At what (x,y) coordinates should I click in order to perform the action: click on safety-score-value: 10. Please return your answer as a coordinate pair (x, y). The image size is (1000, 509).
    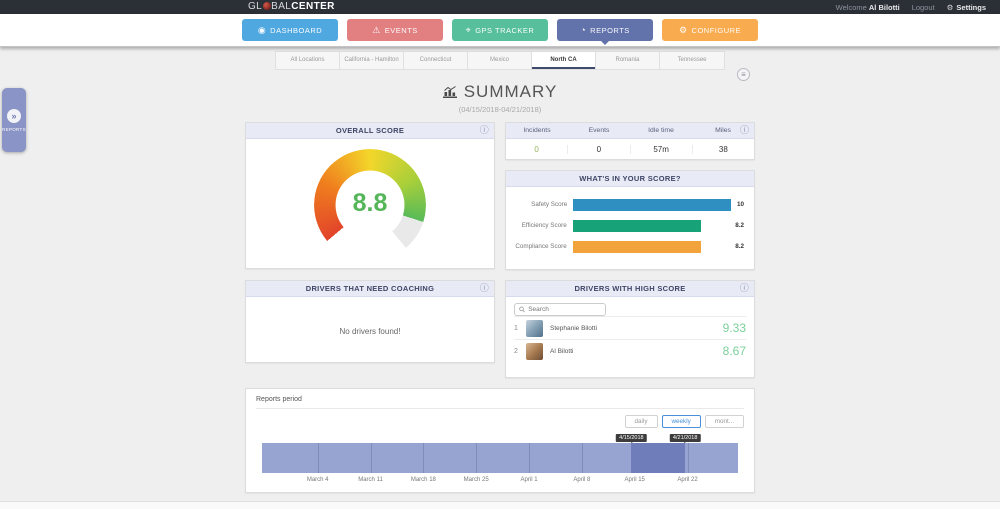
    Looking at the image, I should click on (740, 204).